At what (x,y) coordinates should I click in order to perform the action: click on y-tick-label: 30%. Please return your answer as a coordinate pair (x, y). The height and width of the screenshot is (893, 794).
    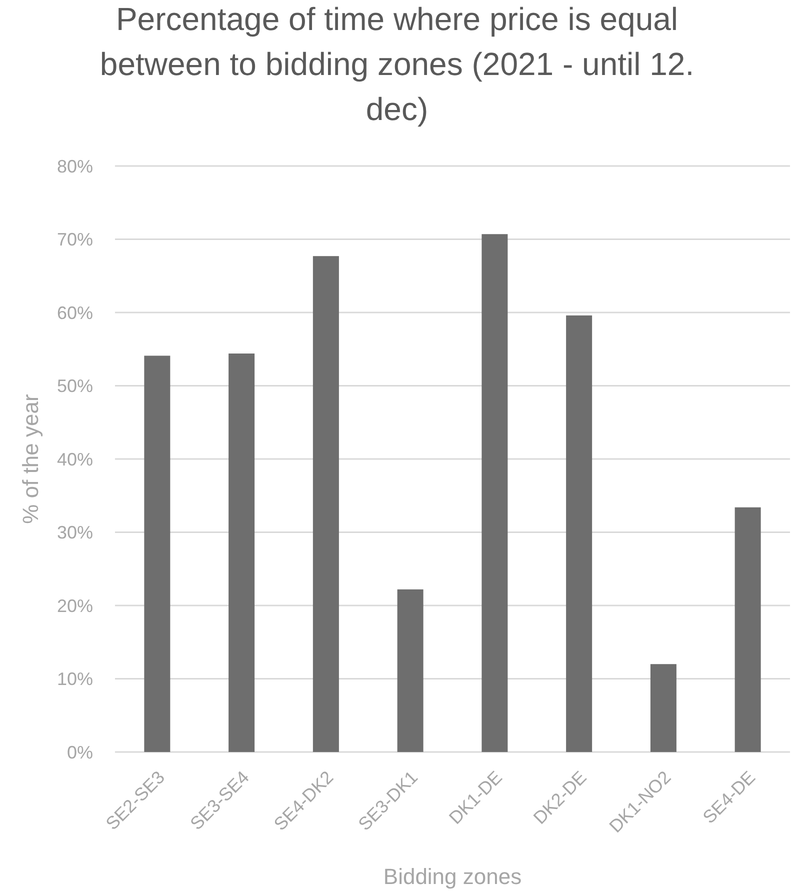
    Looking at the image, I should click on (74, 532).